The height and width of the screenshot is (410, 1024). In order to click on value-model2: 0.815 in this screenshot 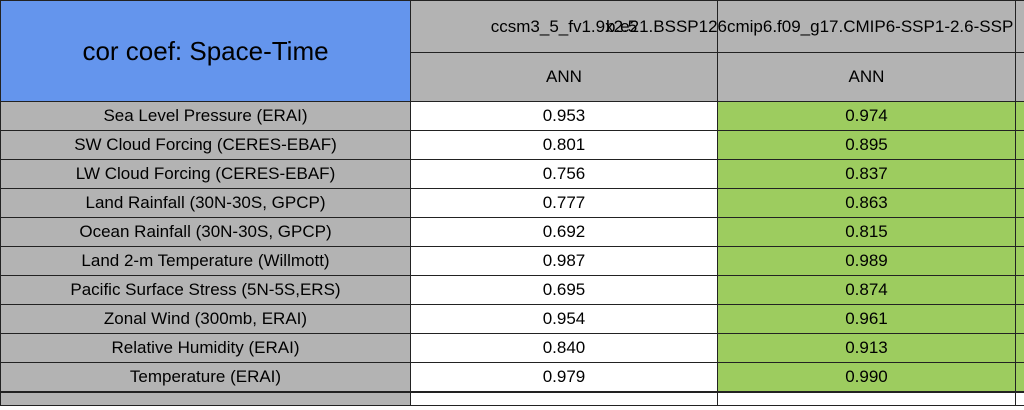, I will do `click(866, 232)`.